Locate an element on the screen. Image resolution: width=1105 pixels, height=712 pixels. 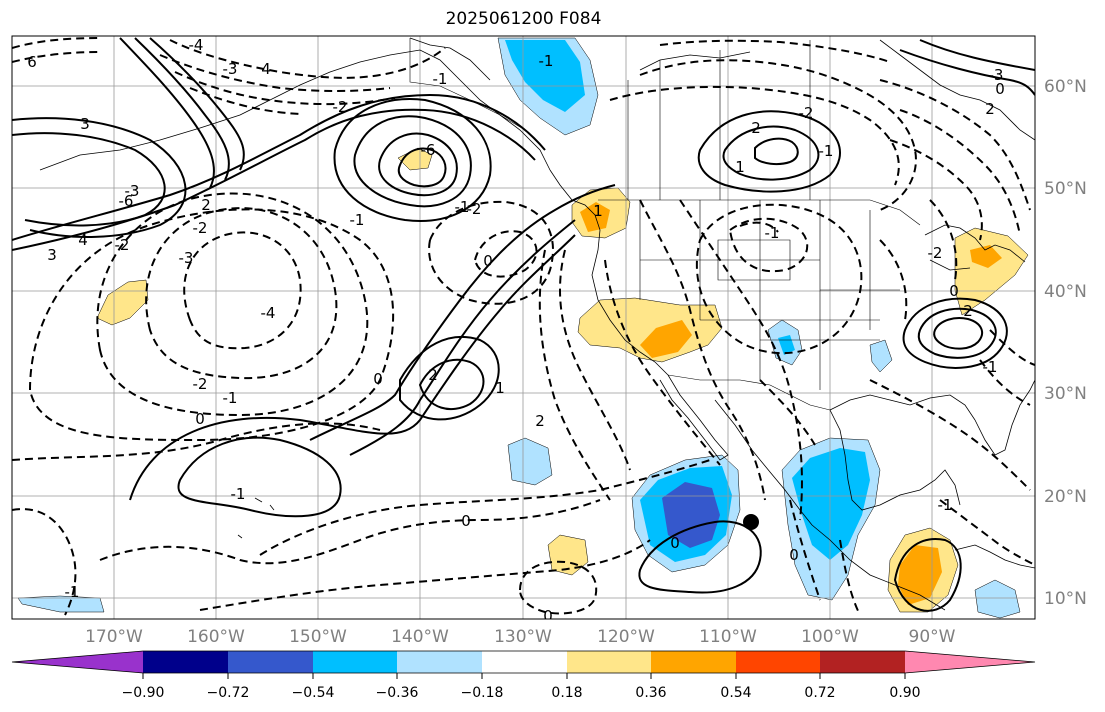
contour-neg-west-coast is located at coordinates (595, 360).